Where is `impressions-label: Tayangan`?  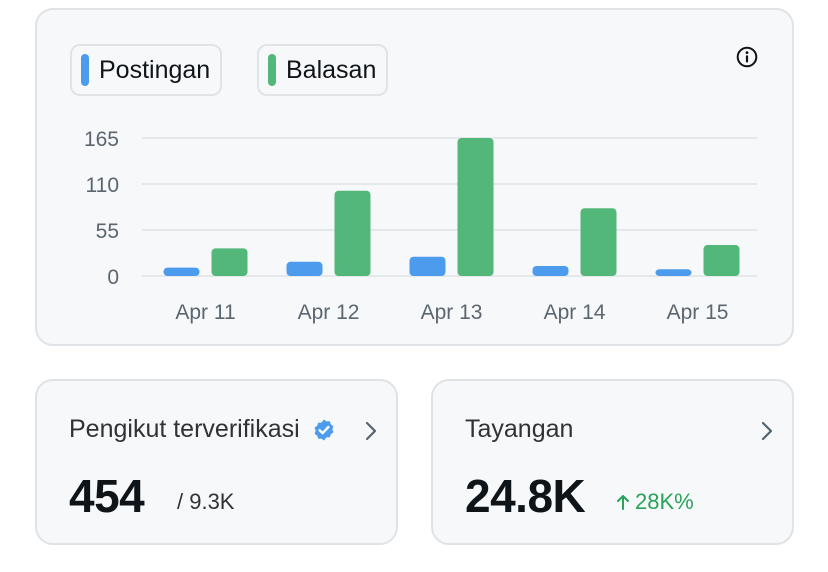 impressions-label: Tayangan is located at coordinates (519, 429).